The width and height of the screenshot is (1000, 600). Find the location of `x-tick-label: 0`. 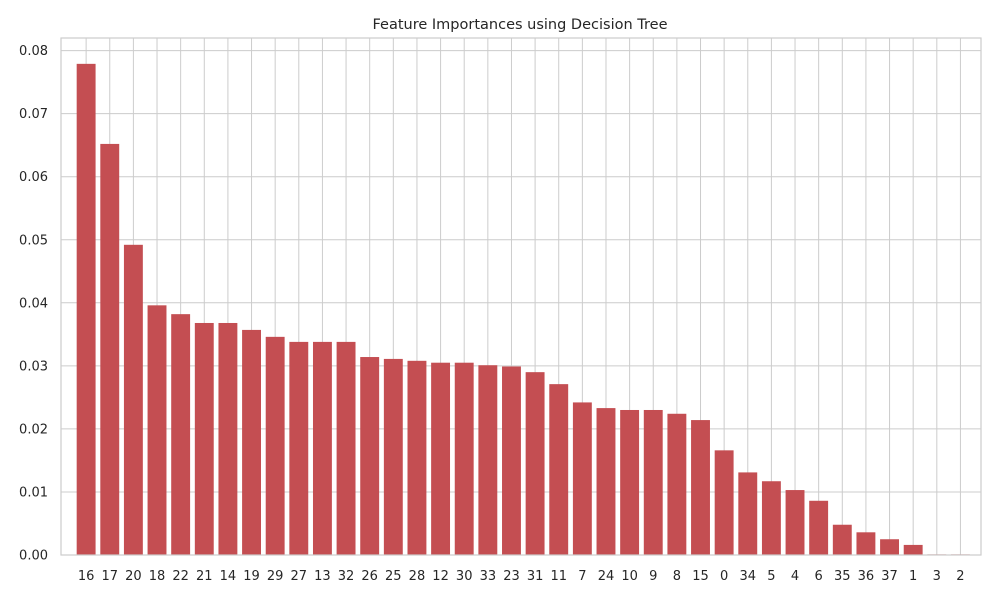

x-tick-label: 0 is located at coordinates (724, 576).